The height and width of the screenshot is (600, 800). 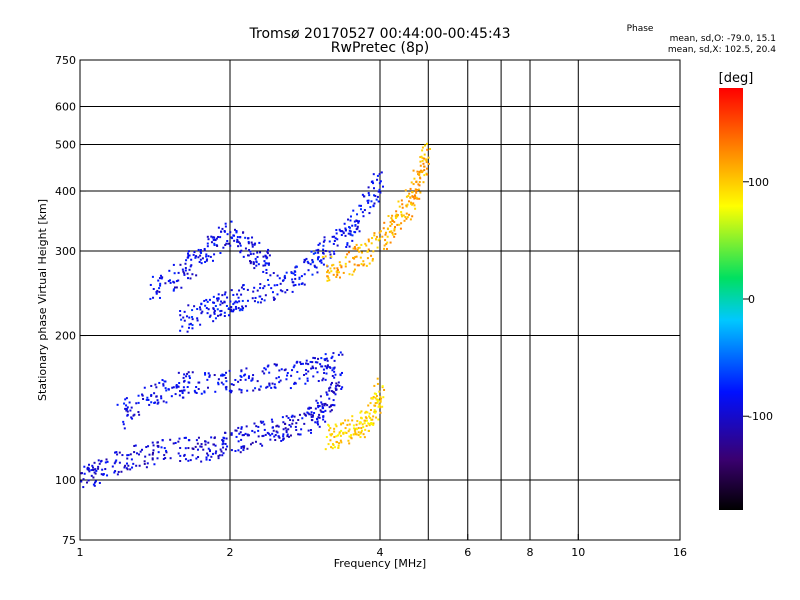 I want to click on colorbar-unit: [deg], so click(x=736, y=78).